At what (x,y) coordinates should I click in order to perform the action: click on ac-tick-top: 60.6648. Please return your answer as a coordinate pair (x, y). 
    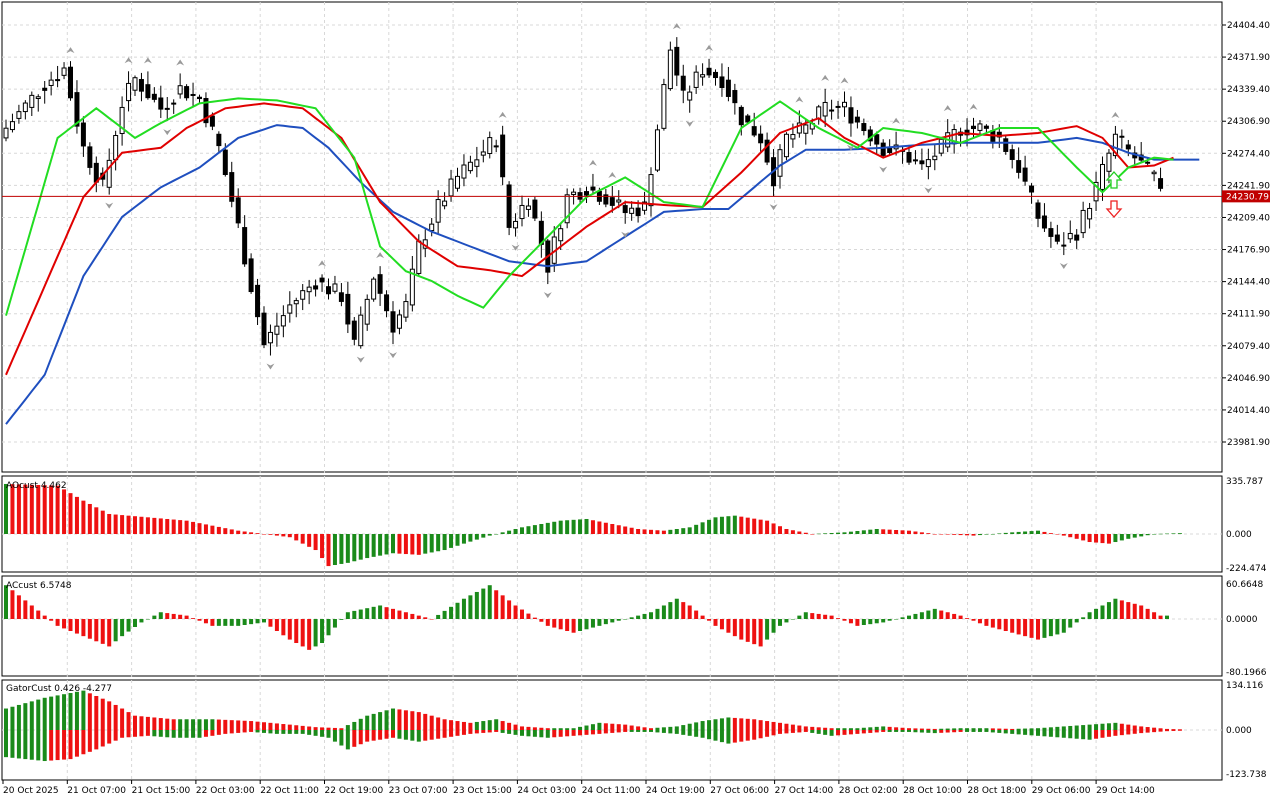
    Looking at the image, I should click on (1244, 585).